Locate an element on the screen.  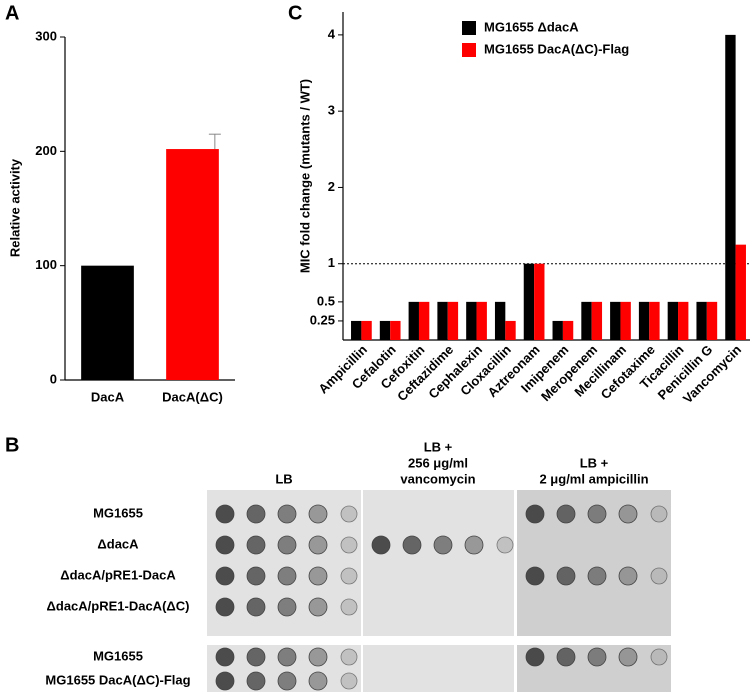
y-tick-label: 4 is located at coordinates (332, 33).